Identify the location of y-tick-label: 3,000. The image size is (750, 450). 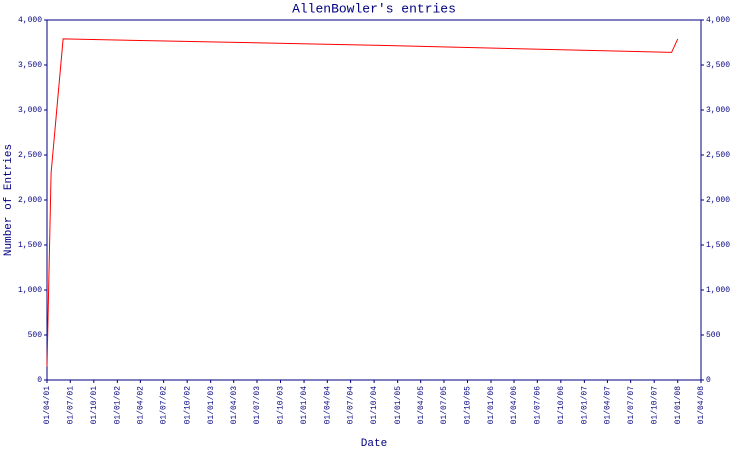
(30, 110).